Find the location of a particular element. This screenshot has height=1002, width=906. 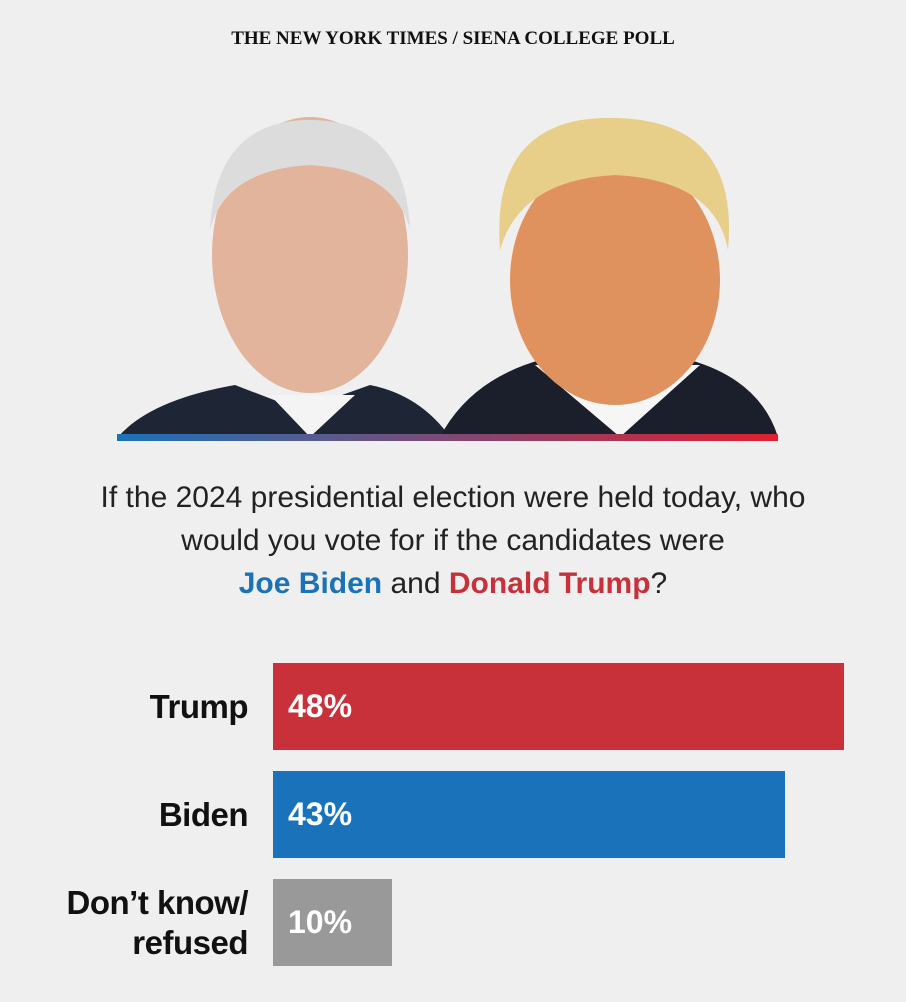

suit-left is located at coordinates (284, 411).